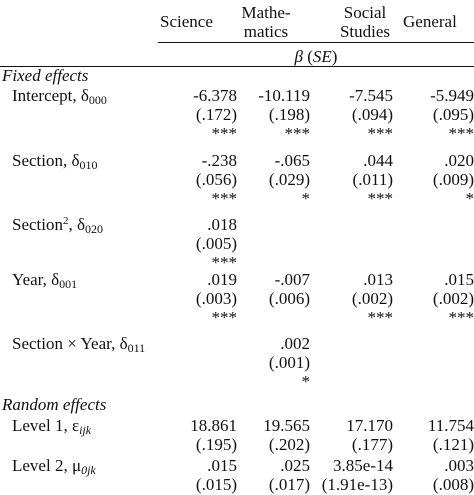  Describe the element at coordinates (216, 298) in the screenshot. I see `cell-se: (.003)` at that location.